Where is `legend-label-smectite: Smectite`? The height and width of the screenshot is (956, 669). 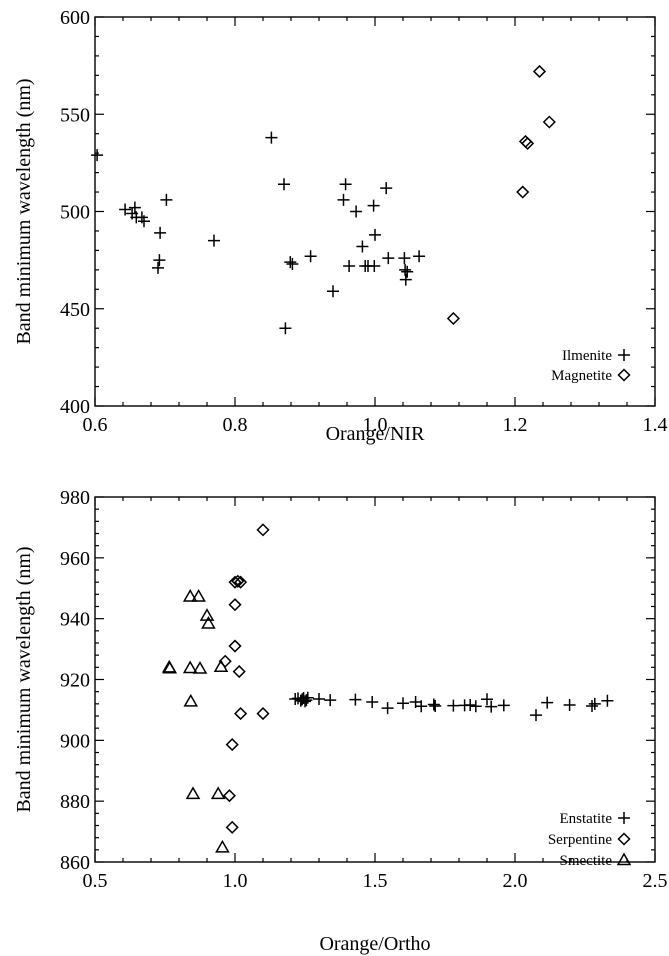
legend-label-smectite: Smectite is located at coordinates (586, 861).